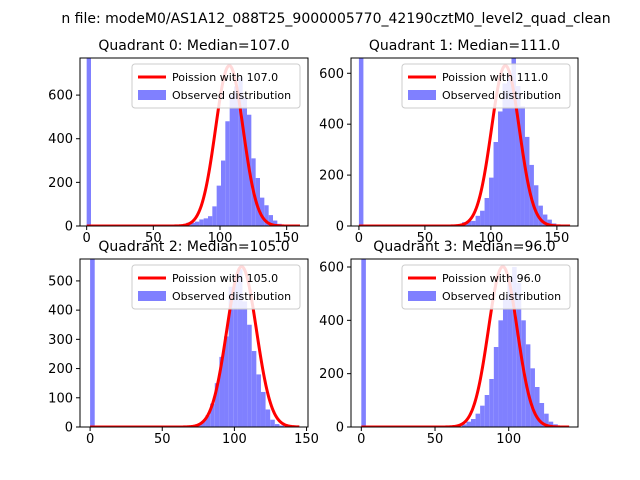 The image size is (640, 480). Describe the element at coordinates (216, 86) in the screenshot. I see `legend: Poission with 107.0 Observed distribution` at that location.